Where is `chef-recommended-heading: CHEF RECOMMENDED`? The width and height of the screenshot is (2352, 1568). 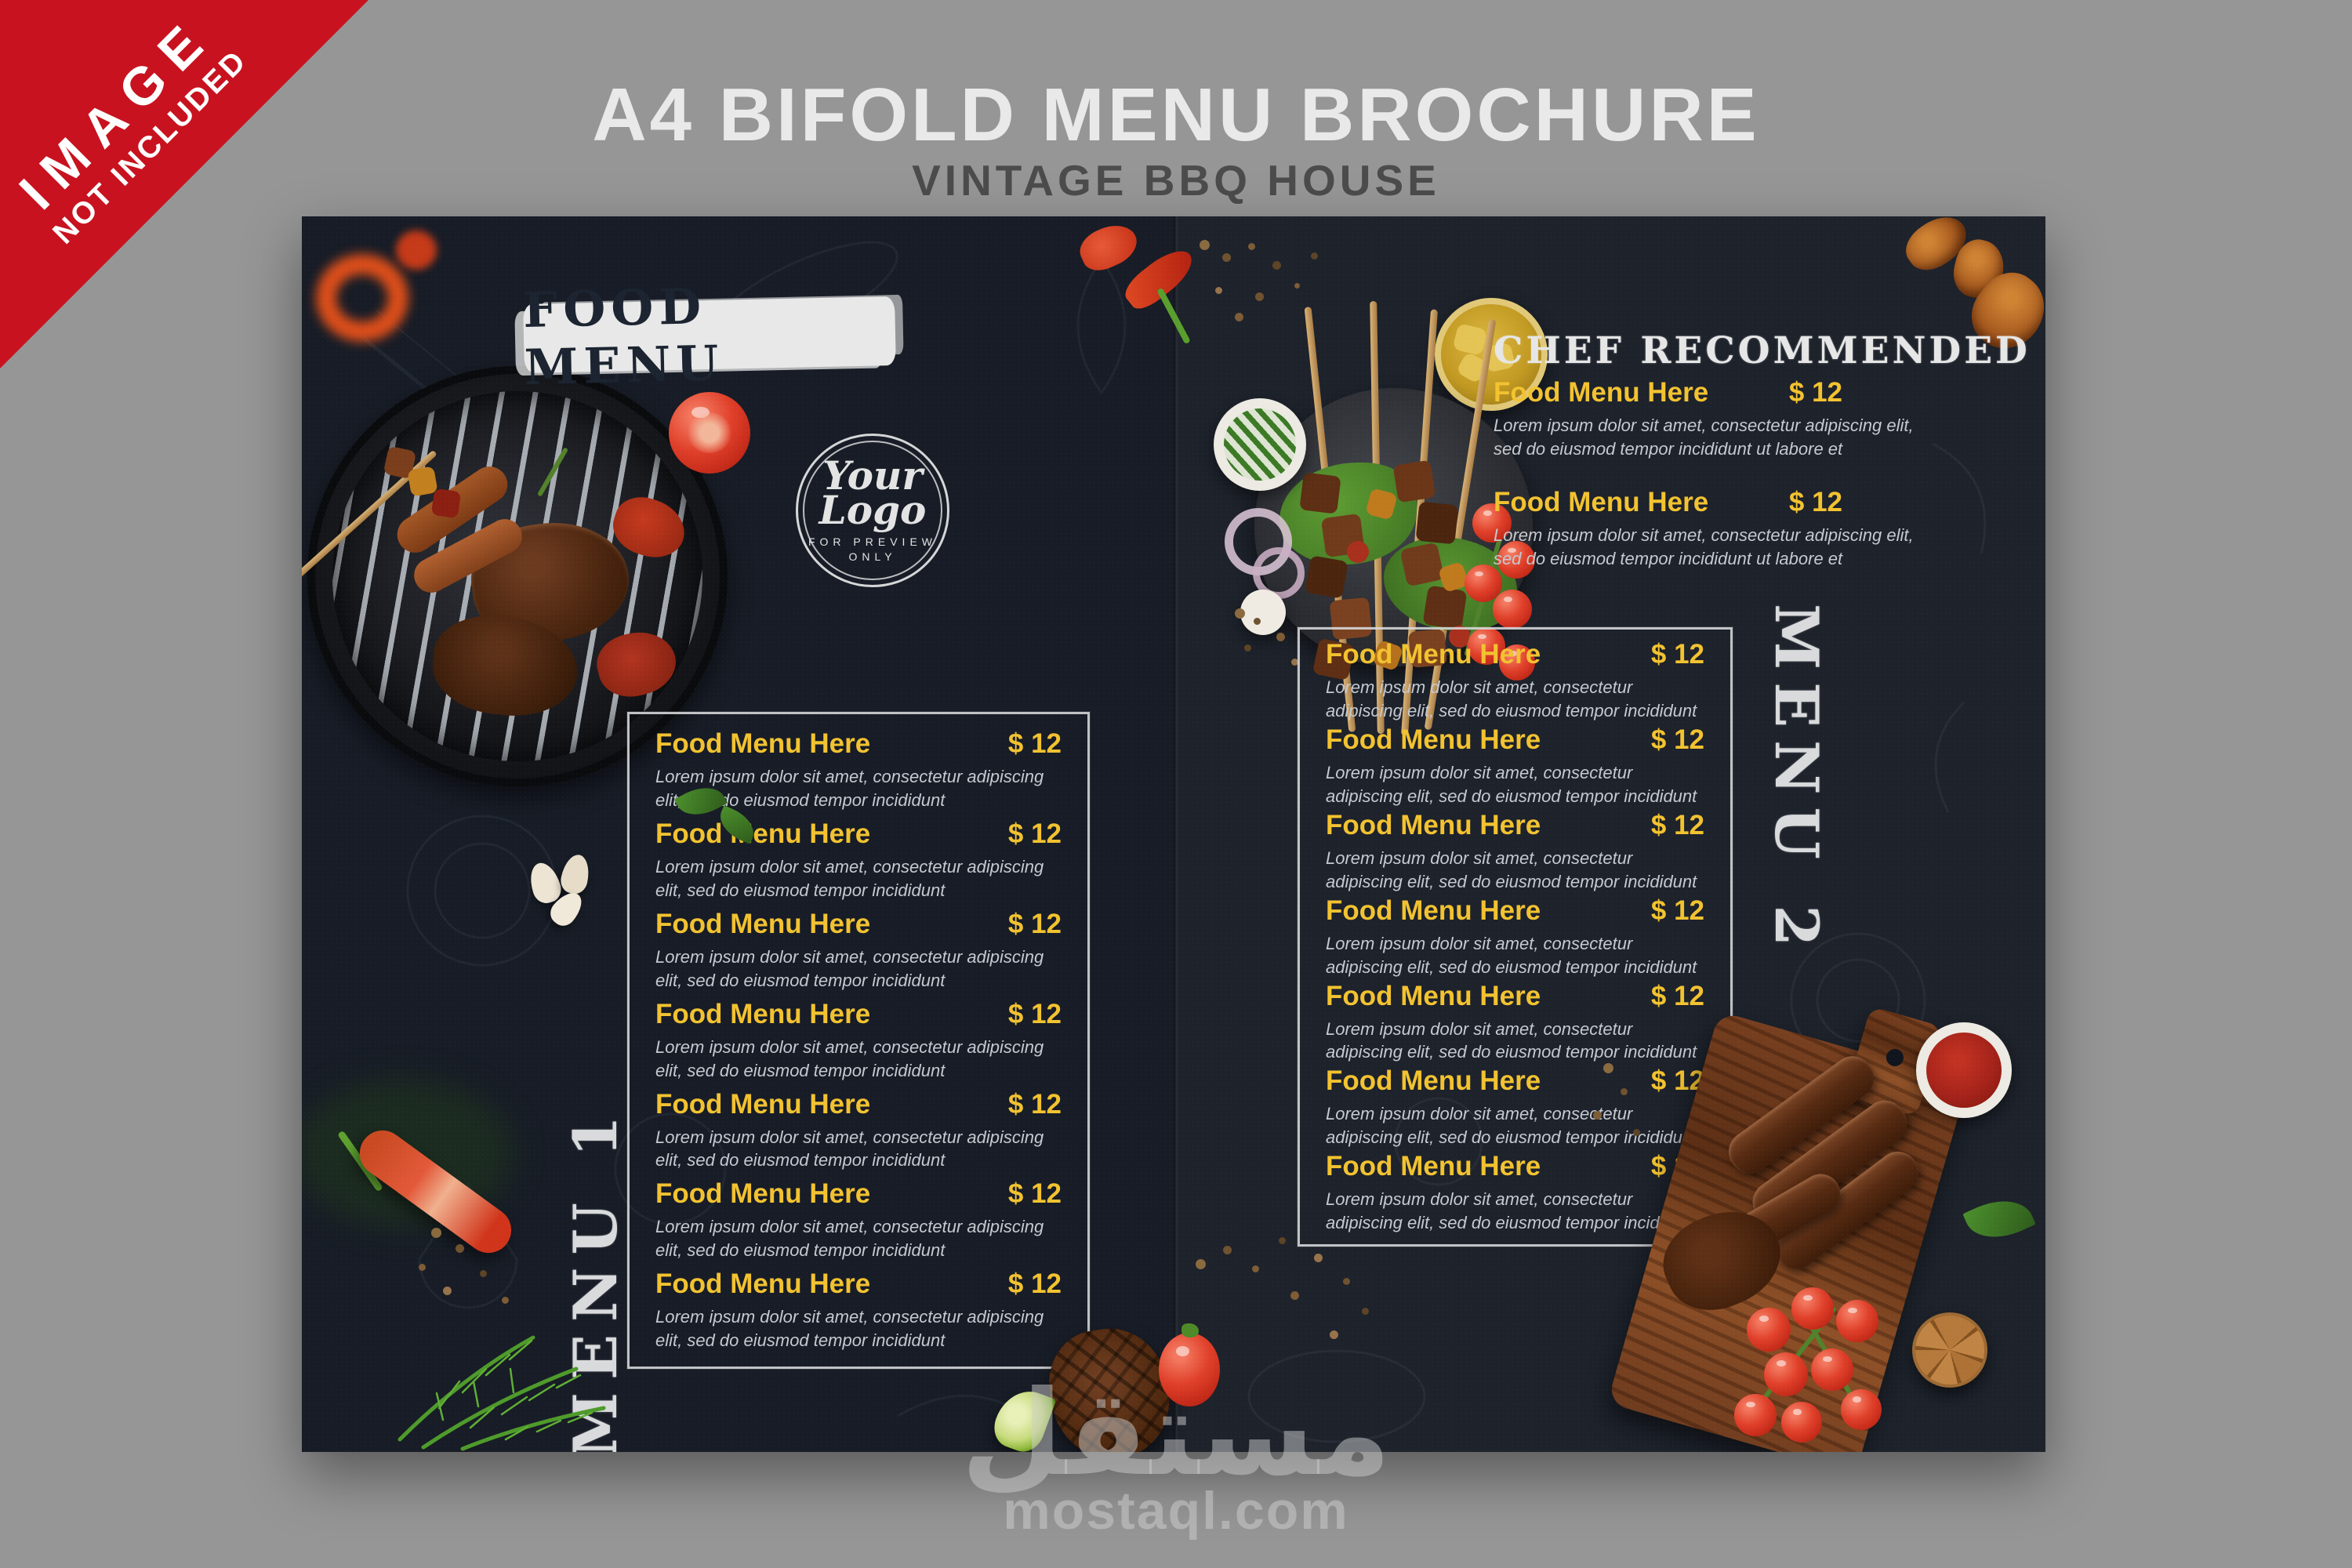
chef-recommended-heading: CHEF RECOMMENDED is located at coordinates (1762, 350).